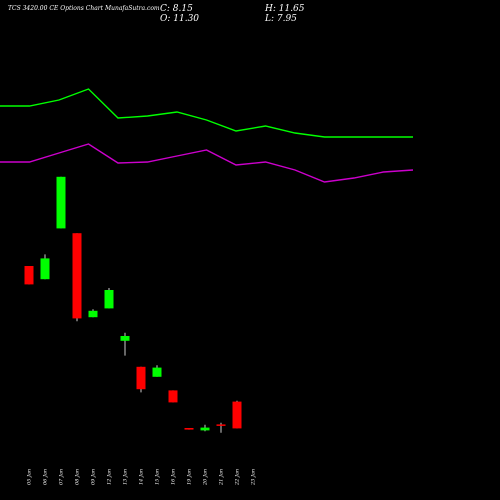 This screenshot has width=500, height=500. Describe the element at coordinates (158, 477) in the screenshot. I see `x-tick-label: 15 Jan` at that location.